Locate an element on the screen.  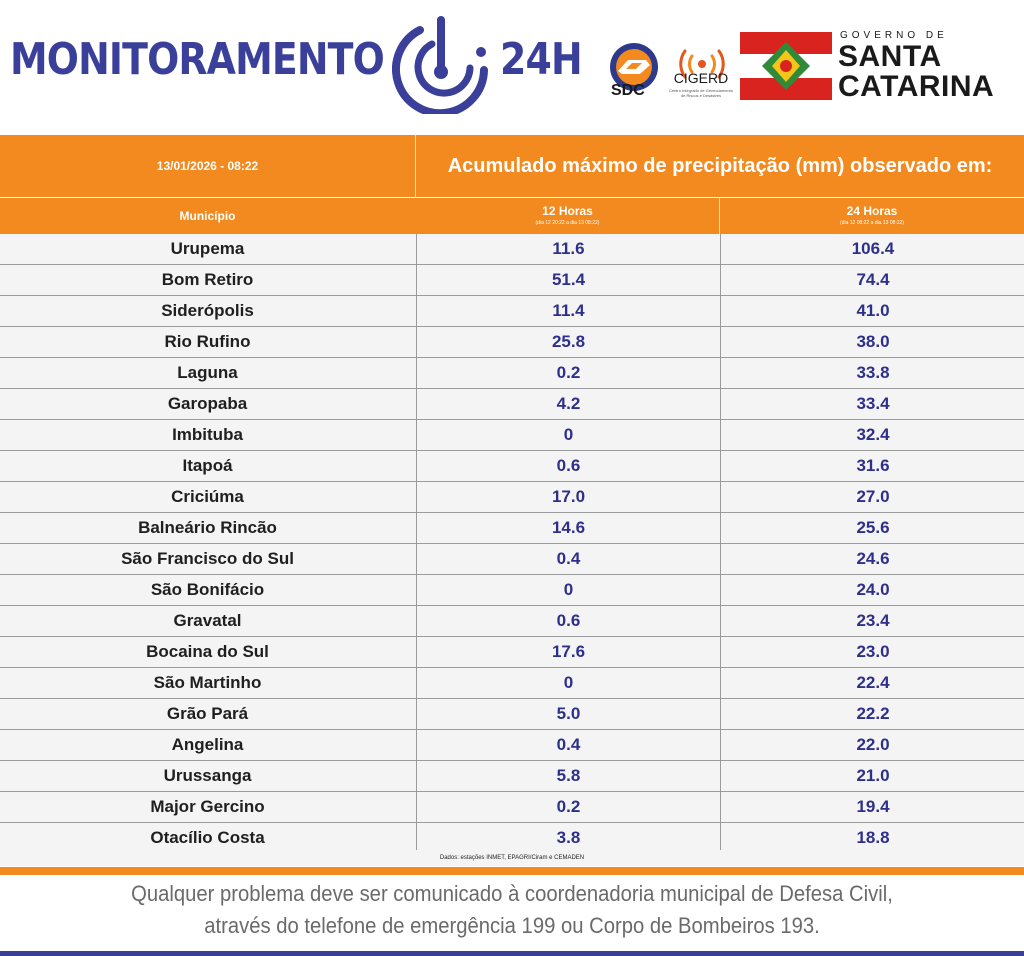
precip-24h-cell: 25.6 is located at coordinates (872, 528).